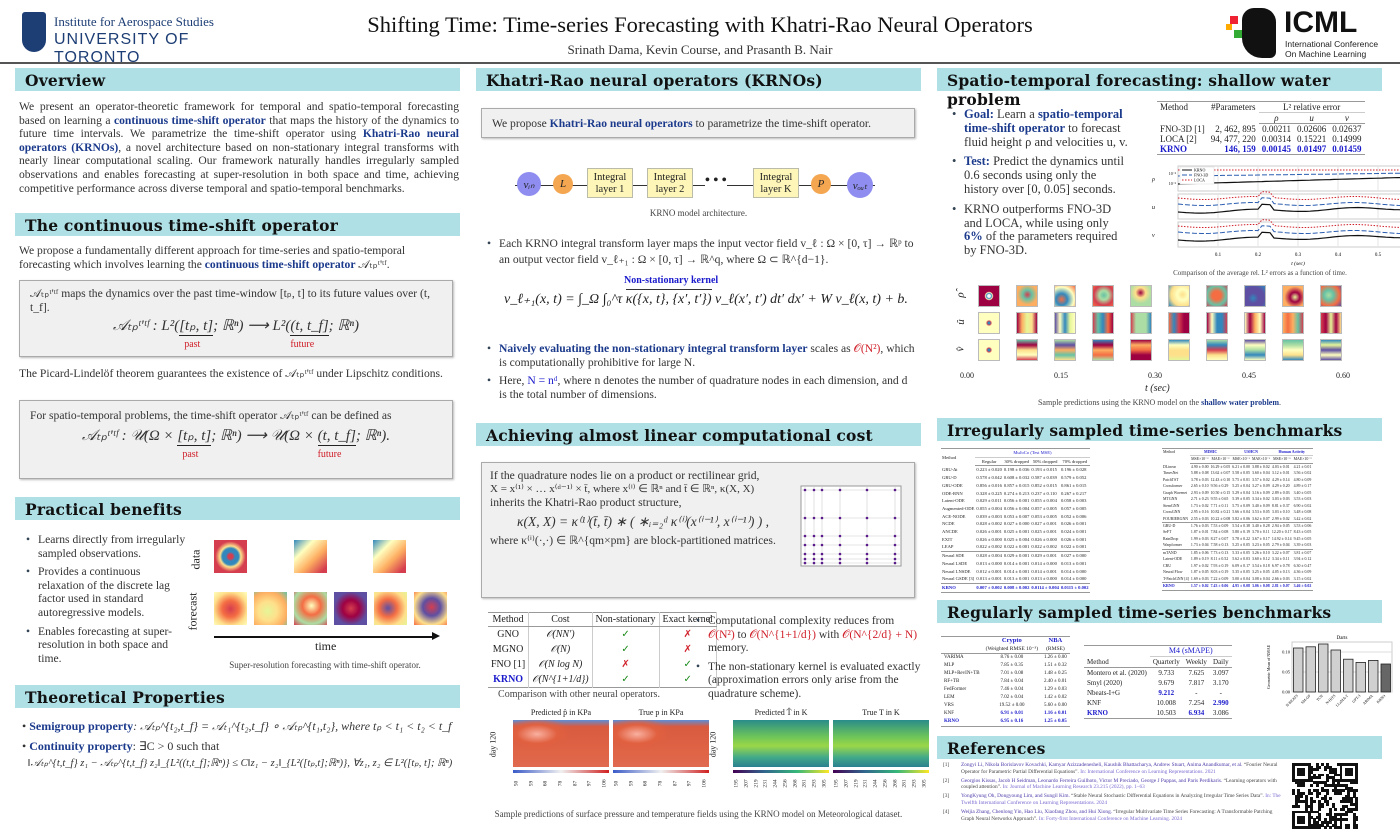  Describe the element at coordinates (1182, 128) in the screenshot. I see `method-cell: FNO-3D [1]` at that location.